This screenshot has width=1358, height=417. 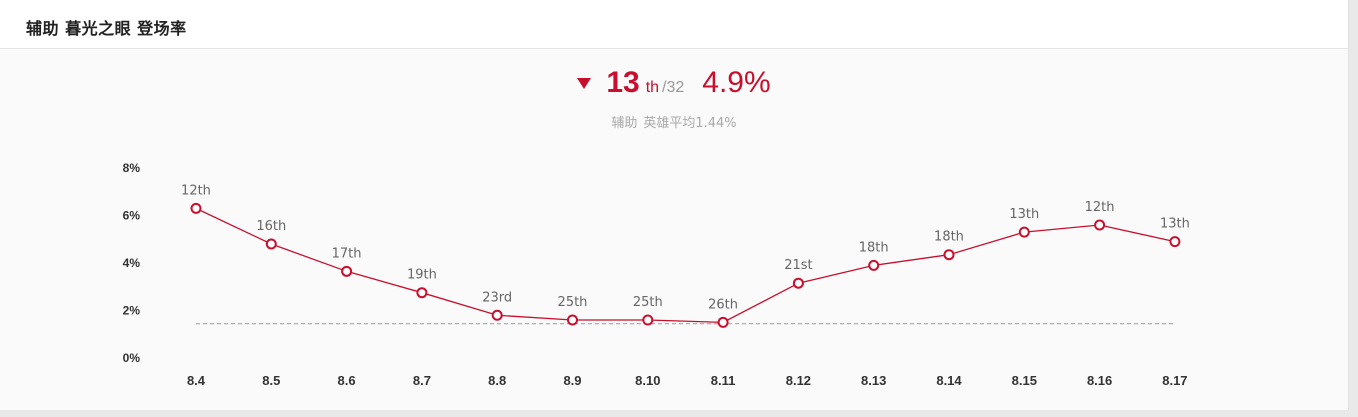 What do you see at coordinates (132, 216) in the screenshot?
I see `y-tick-label: 6%` at bounding box center [132, 216].